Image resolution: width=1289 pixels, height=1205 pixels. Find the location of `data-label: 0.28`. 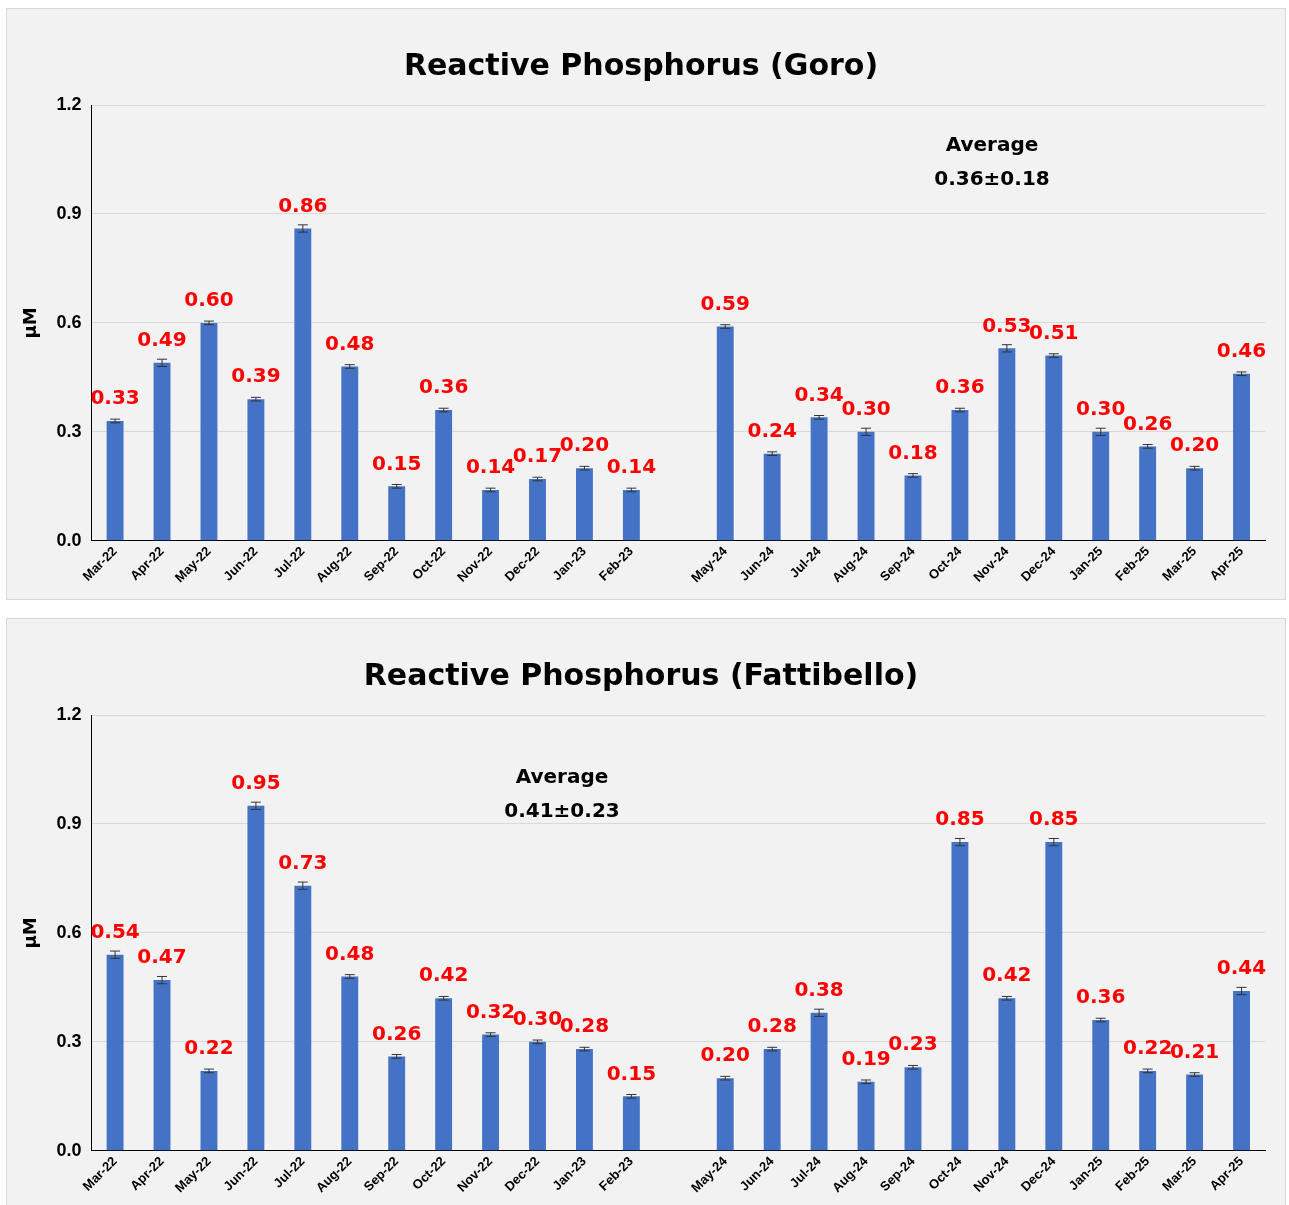

data-label: 0.28 is located at coordinates (772, 1025).